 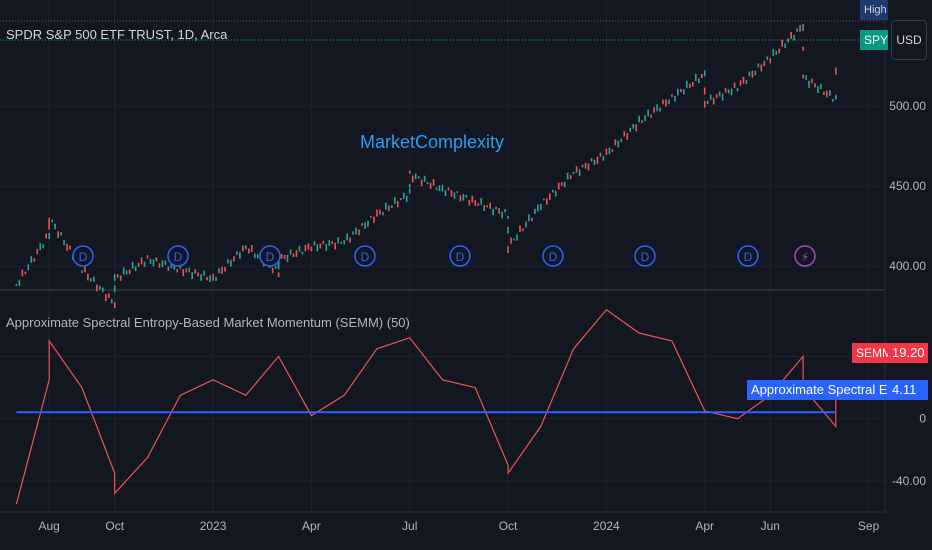 I want to click on earnings-marker-label: ⚡, so click(x=805, y=257).